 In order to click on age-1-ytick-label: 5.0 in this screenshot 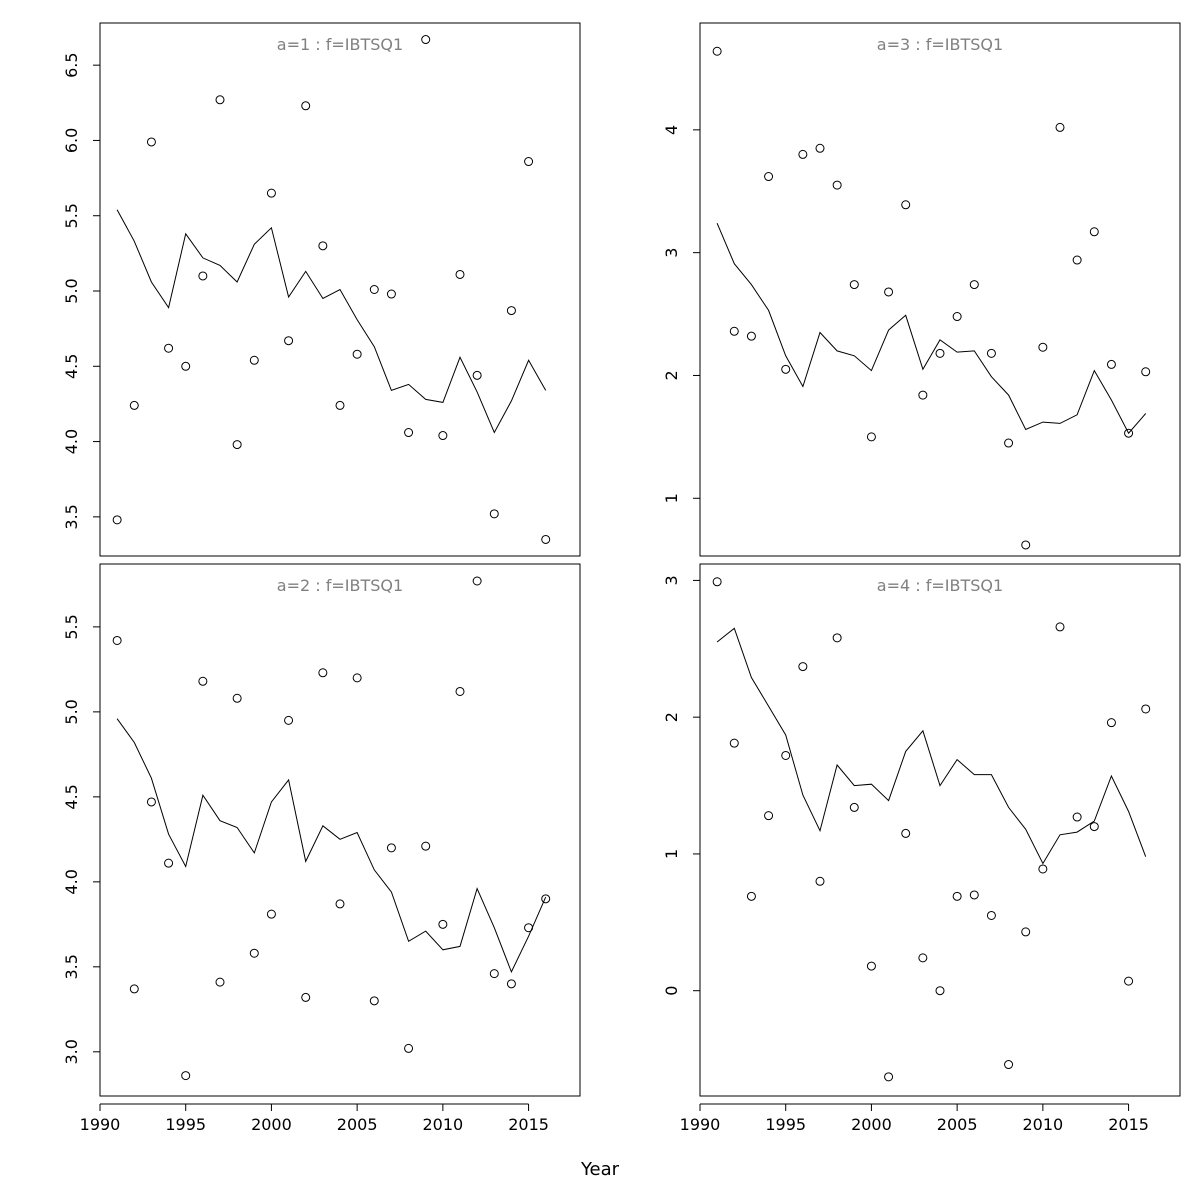, I will do `click(71, 290)`.